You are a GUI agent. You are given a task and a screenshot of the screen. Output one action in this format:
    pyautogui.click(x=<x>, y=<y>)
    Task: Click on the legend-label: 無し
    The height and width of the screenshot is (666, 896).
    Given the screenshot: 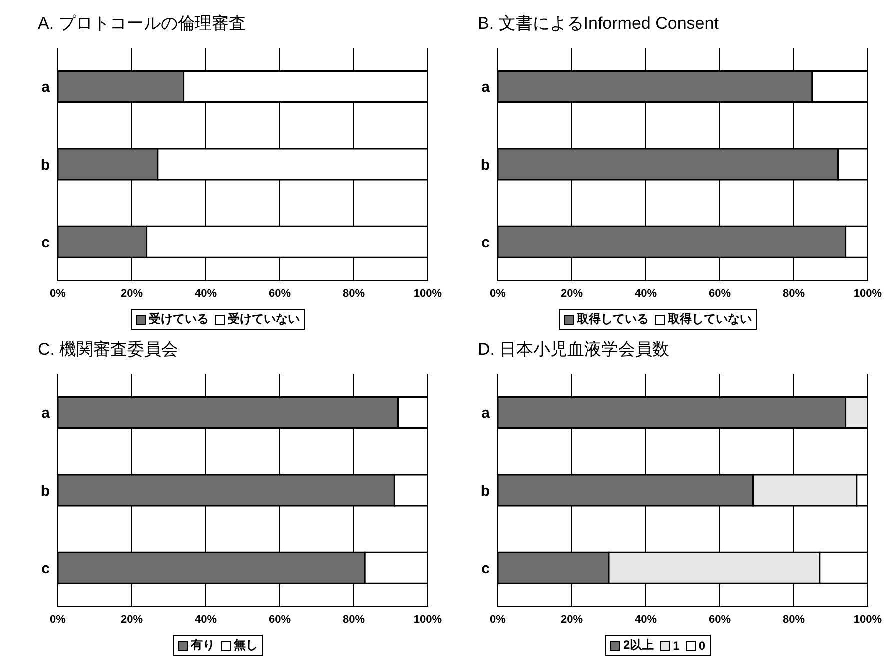 What is the action you would take?
    pyautogui.click(x=246, y=645)
    